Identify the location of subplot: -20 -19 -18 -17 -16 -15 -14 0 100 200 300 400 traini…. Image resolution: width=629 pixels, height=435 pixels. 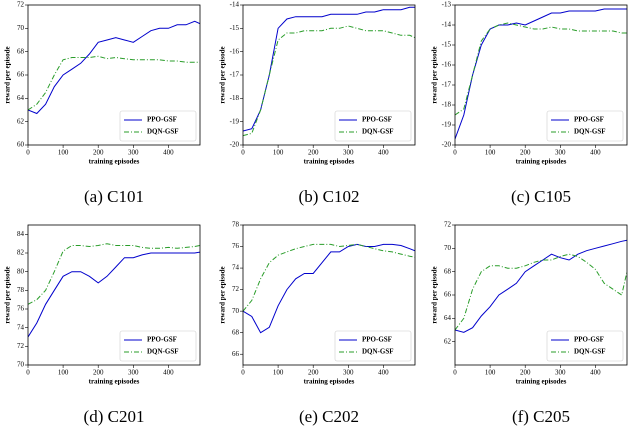
(317, 103).